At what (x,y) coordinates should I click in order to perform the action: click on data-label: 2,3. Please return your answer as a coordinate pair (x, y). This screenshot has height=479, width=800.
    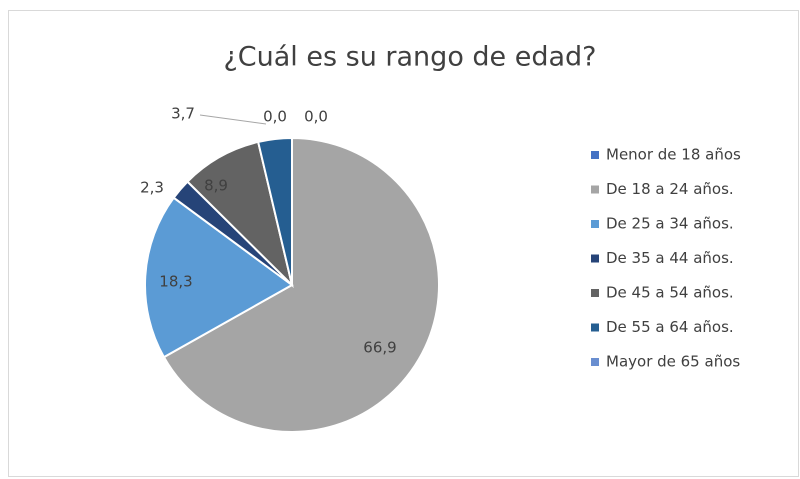
    Looking at the image, I should click on (152, 188).